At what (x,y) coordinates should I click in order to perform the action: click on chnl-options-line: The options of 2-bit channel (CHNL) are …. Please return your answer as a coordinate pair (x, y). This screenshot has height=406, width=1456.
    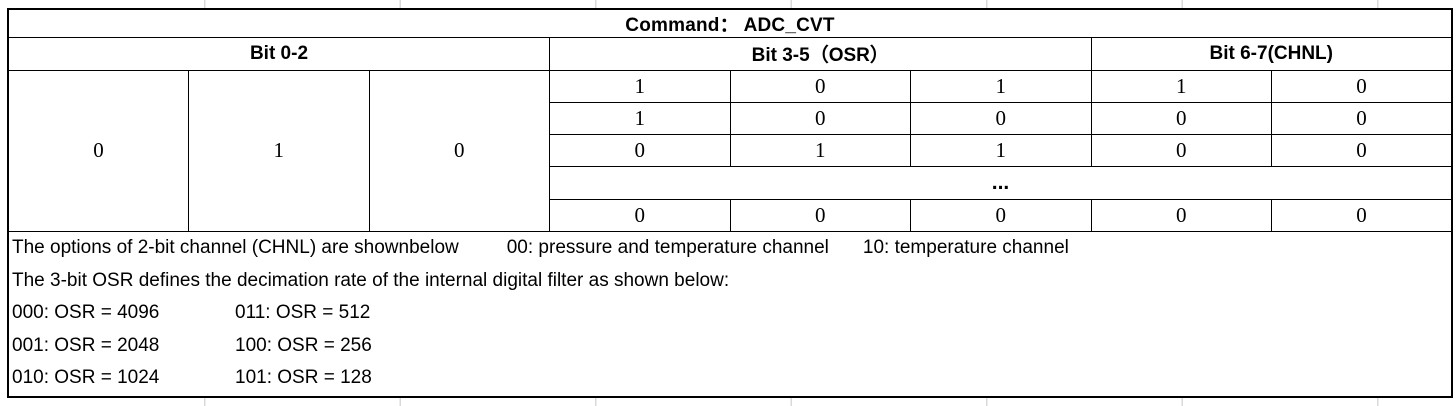
    Looking at the image, I should click on (730, 248).